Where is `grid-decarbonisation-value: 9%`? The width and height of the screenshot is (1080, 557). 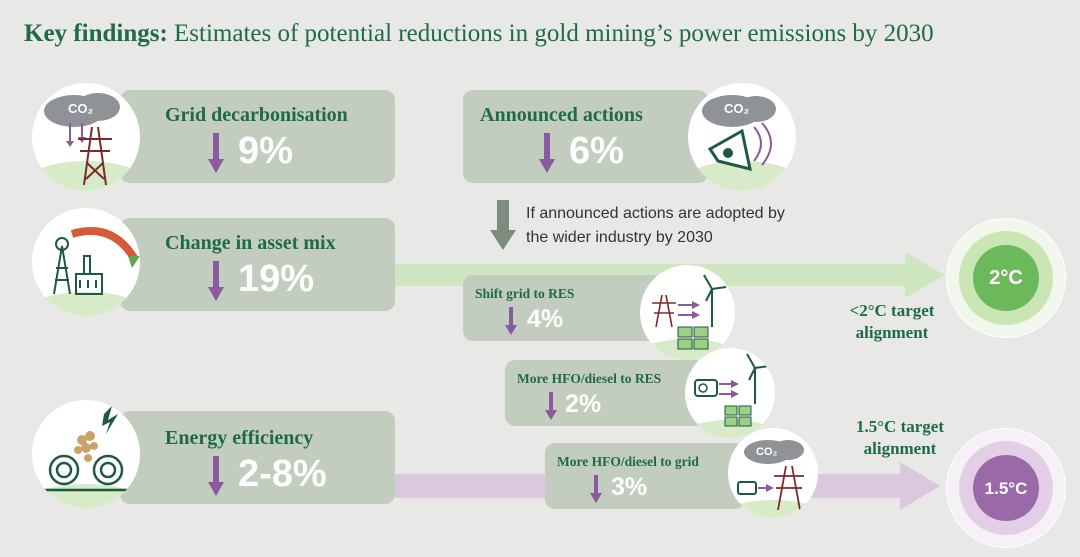
grid-decarbonisation-value: 9% is located at coordinates (265, 151).